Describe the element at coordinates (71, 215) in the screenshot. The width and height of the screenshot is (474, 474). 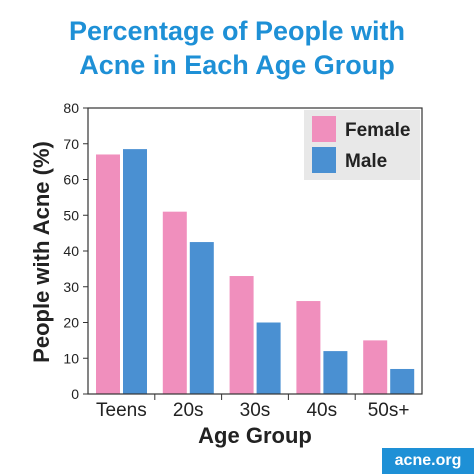
I see `y-tick-label: 50` at that location.